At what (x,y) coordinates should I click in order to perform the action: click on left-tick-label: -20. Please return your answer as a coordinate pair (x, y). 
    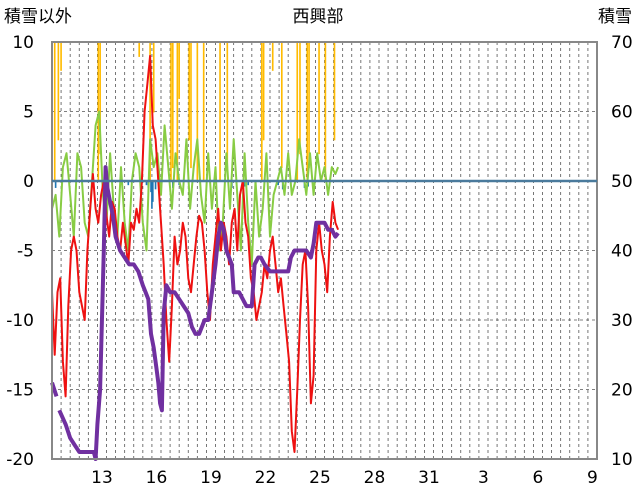
    Looking at the image, I should click on (20, 460).